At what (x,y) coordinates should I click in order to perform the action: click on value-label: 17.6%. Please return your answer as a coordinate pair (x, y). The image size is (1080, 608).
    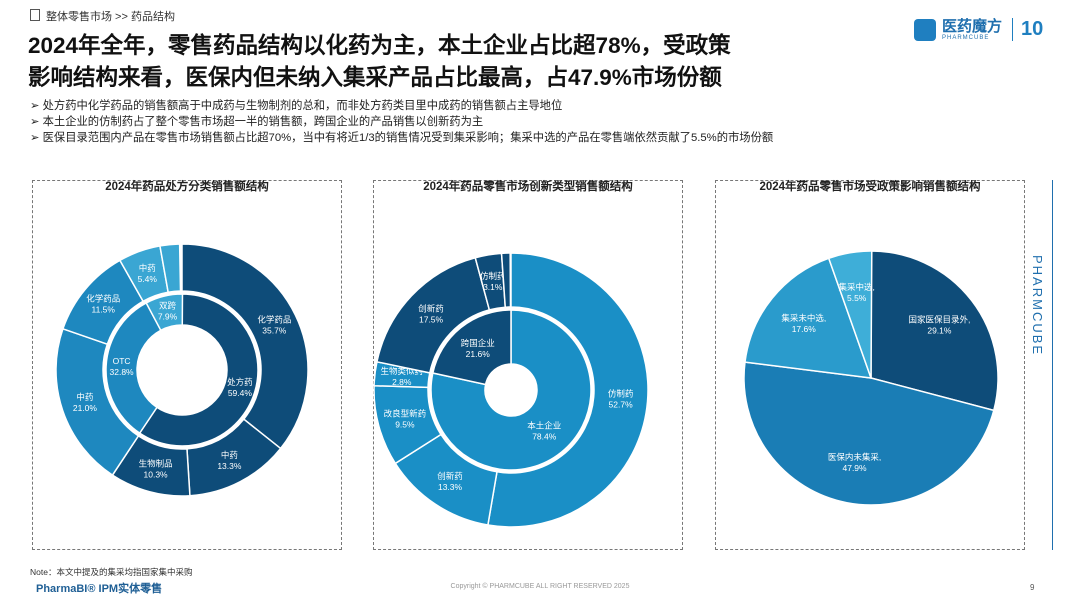
    Looking at the image, I should click on (804, 329).